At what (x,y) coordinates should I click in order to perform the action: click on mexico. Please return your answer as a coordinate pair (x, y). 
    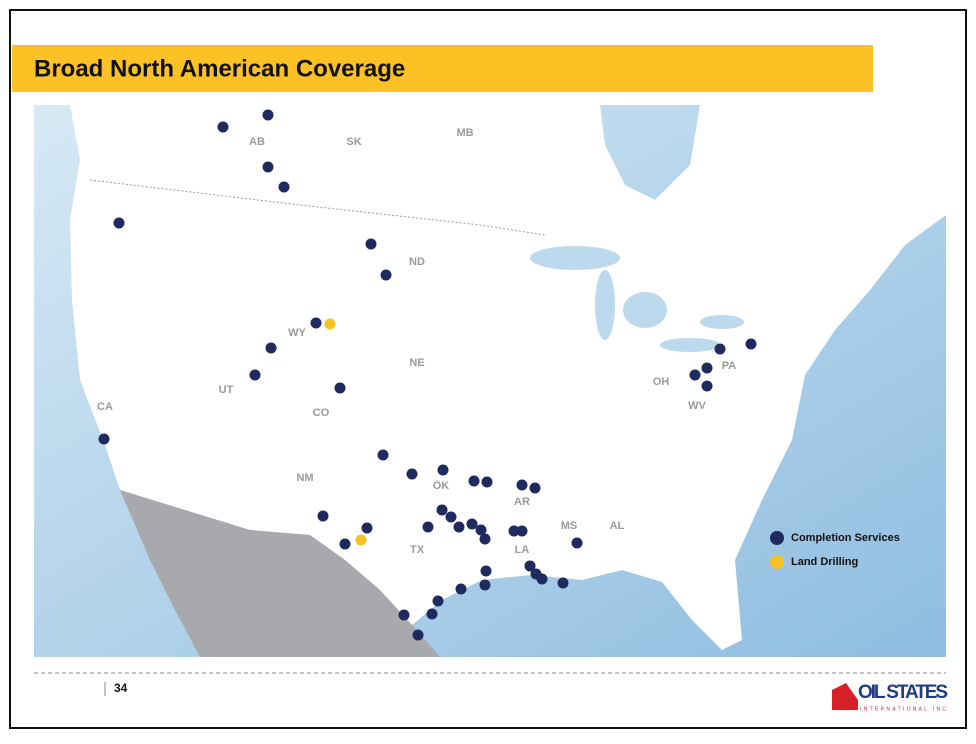
    Looking at the image, I should click on (280, 573).